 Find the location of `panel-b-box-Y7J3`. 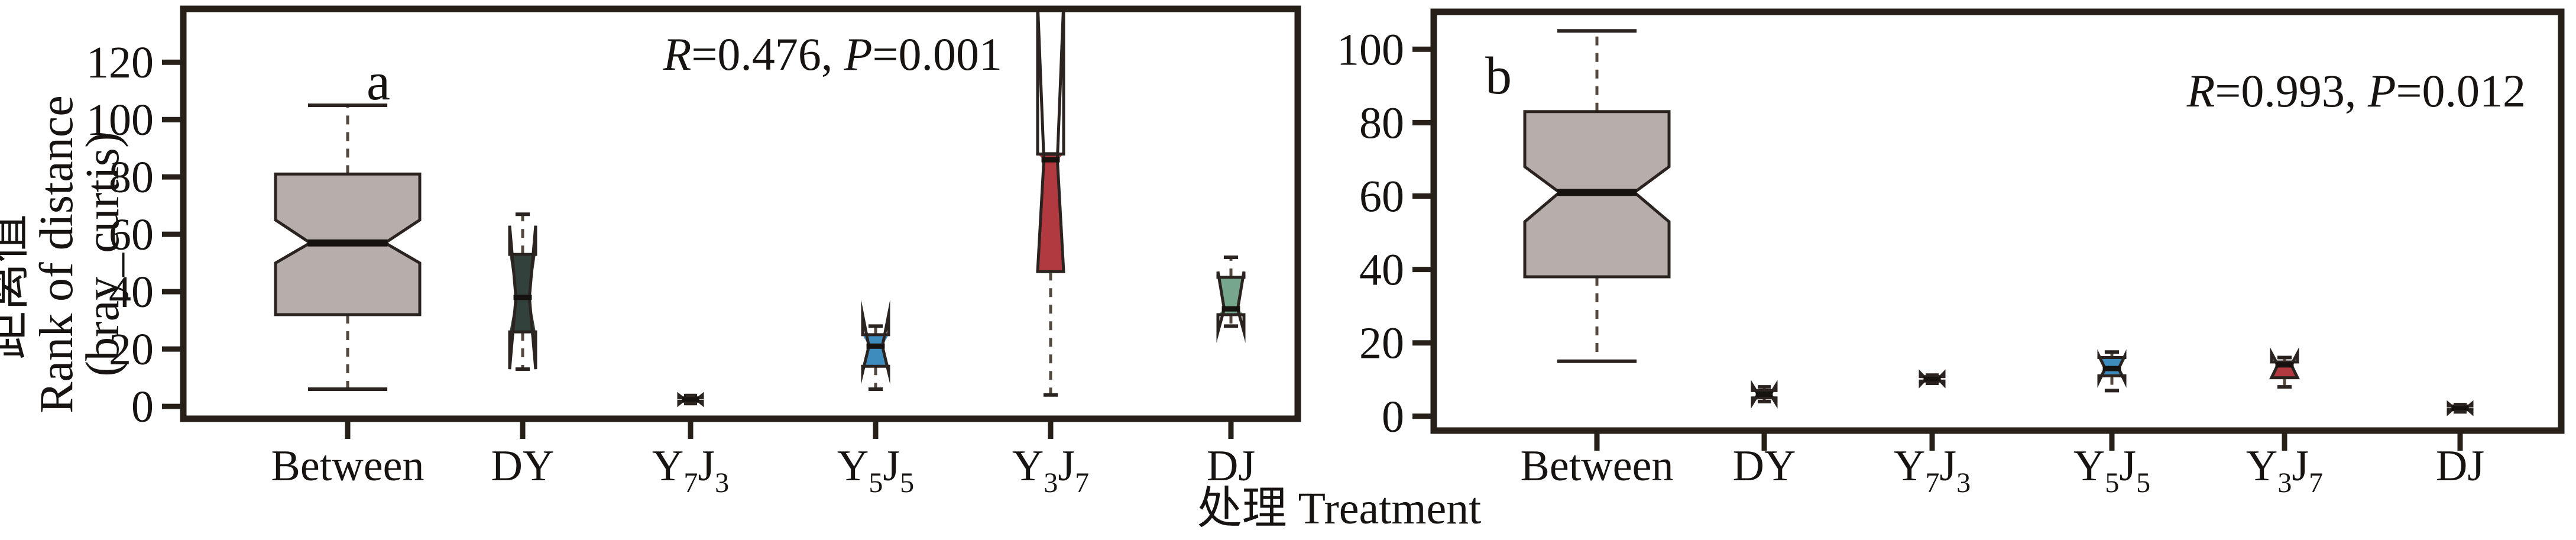

panel-b-box-Y7J3 is located at coordinates (1932, 379).